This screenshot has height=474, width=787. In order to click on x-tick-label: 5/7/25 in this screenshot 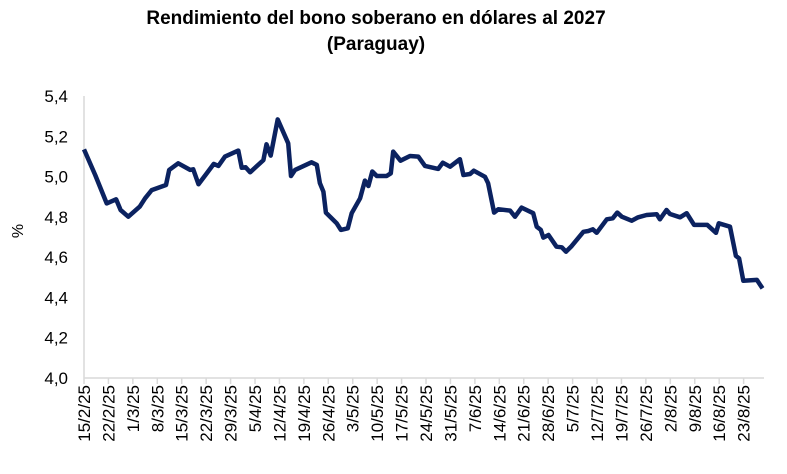, I will do `click(573, 408)`.